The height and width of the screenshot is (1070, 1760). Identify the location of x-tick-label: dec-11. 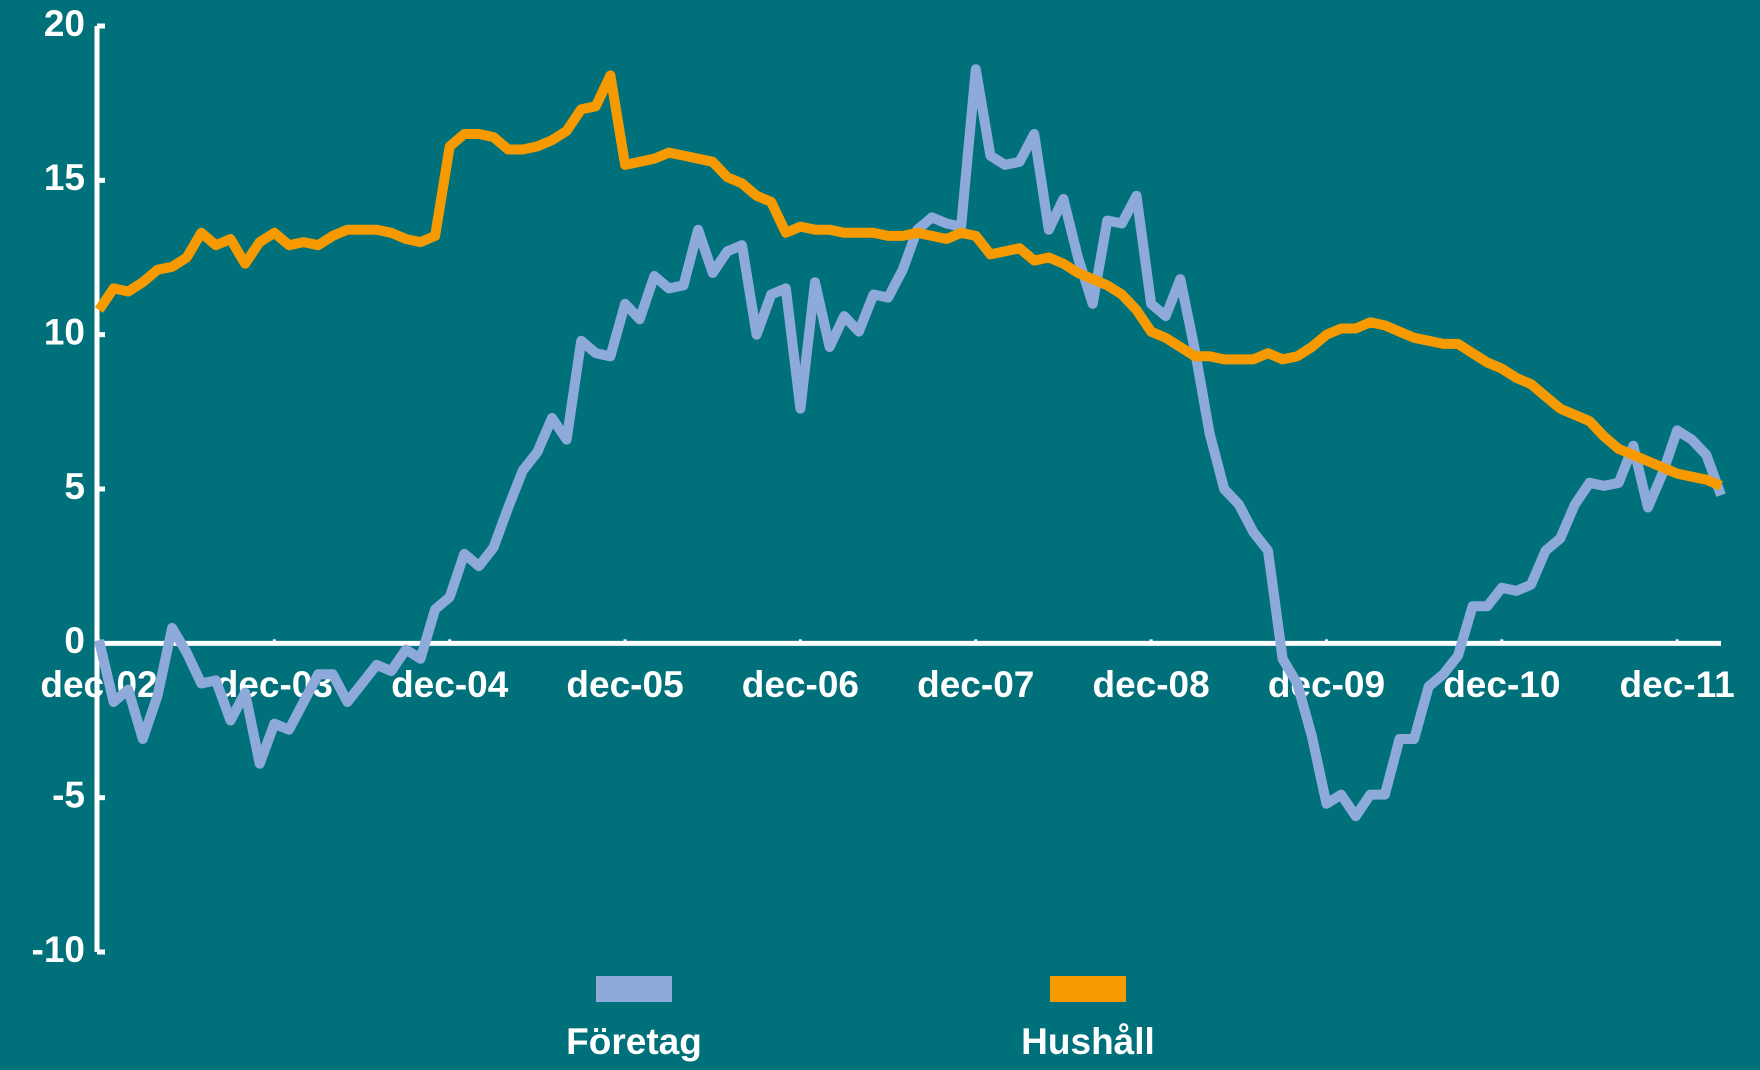
(1677, 684).